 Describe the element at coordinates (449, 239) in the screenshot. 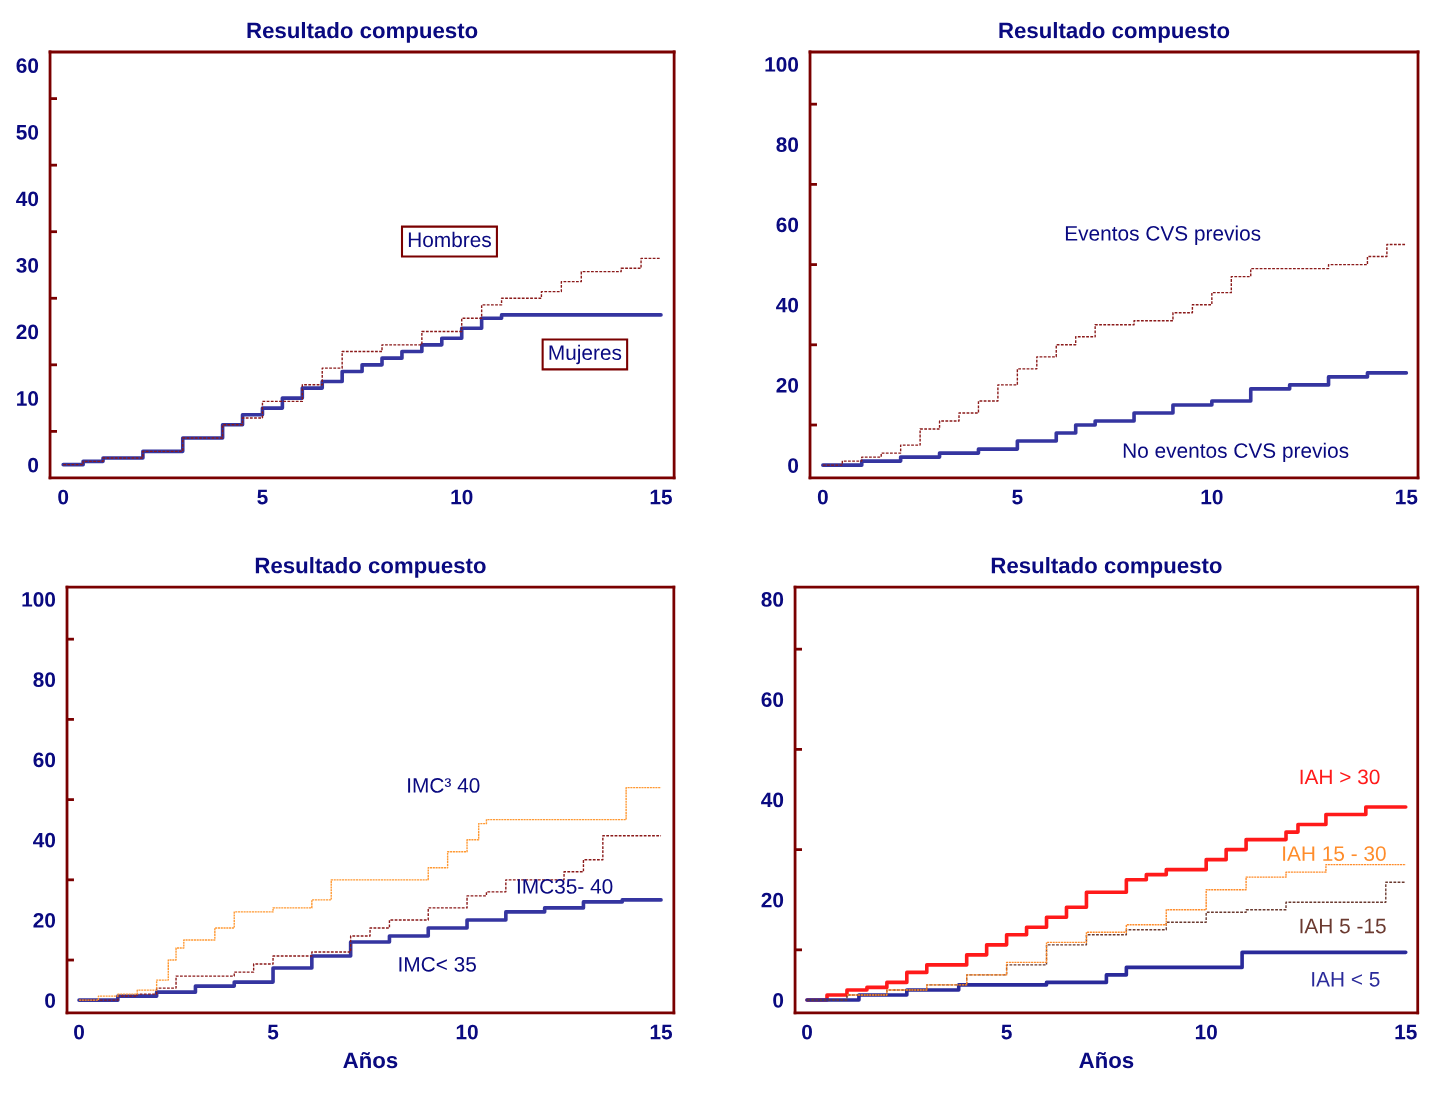

I see `text: Hombres` at that location.